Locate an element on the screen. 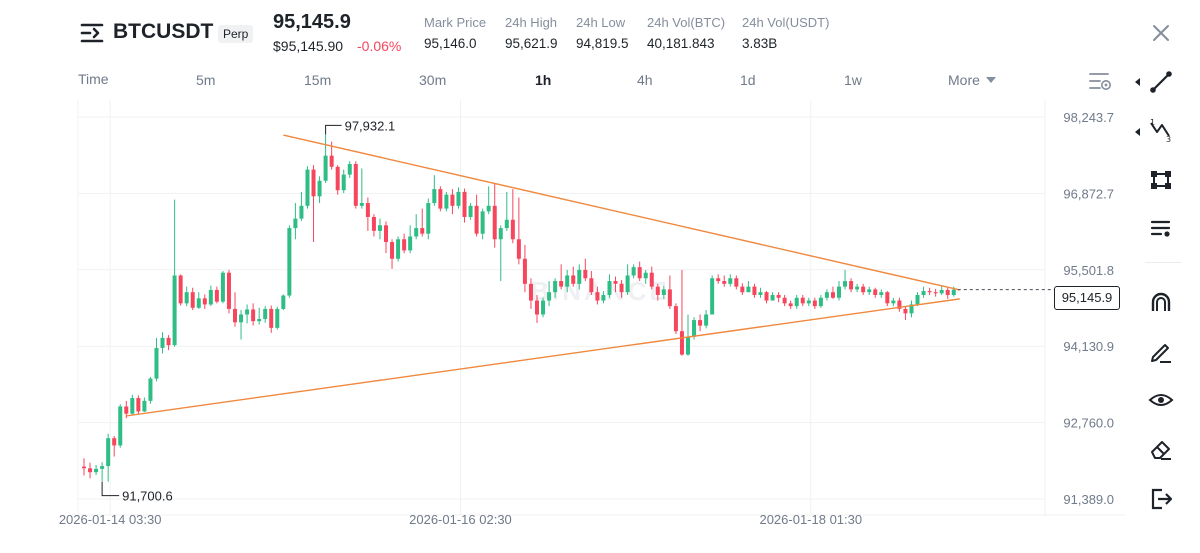 Image resolution: width=1200 pixels, height=553 pixels. stat-value: 40,181.843 is located at coordinates (681, 43).